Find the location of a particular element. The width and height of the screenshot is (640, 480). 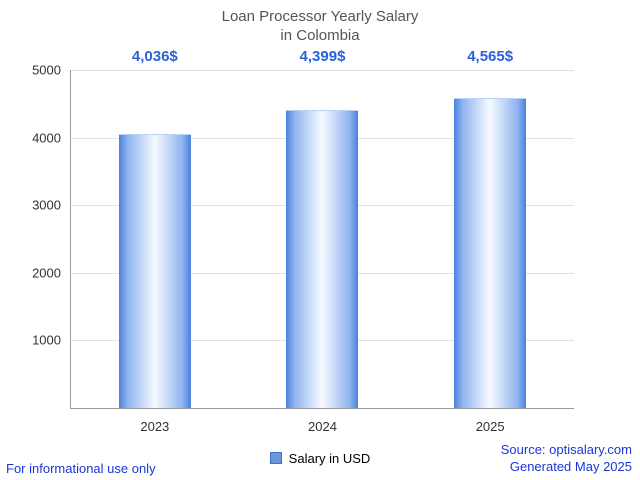

generated-text: Generated May 2025 is located at coordinates (570, 467).